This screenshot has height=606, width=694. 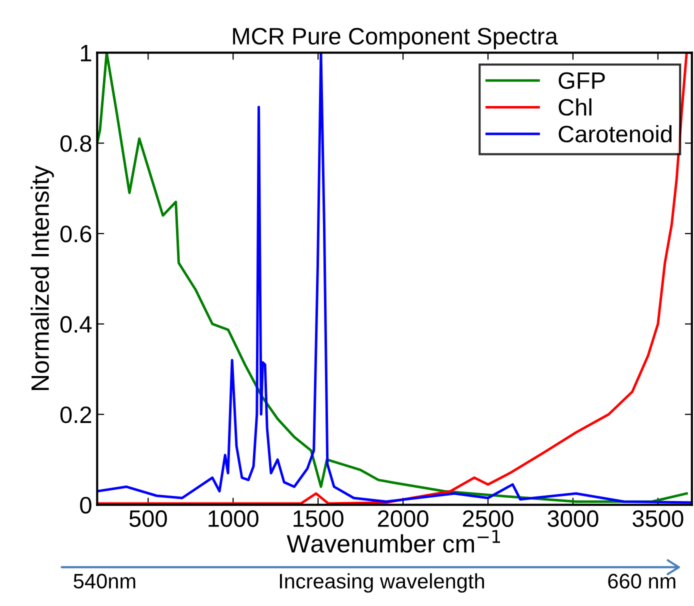 I want to click on text: 540nm, so click(x=105, y=581).